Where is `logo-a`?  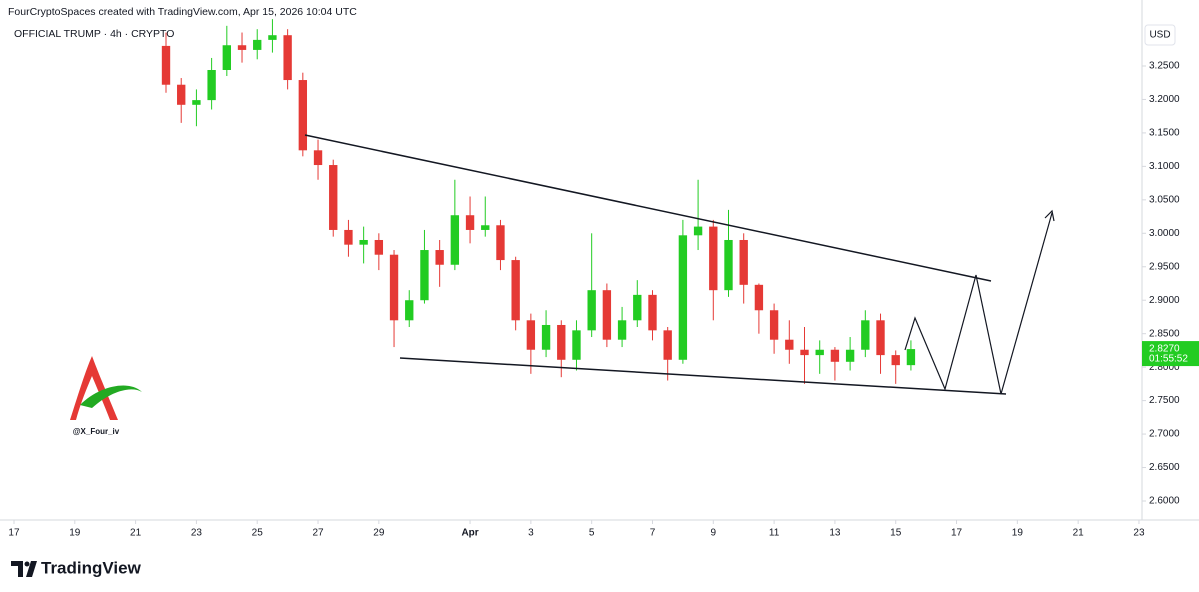 logo-a is located at coordinates (94, 388).